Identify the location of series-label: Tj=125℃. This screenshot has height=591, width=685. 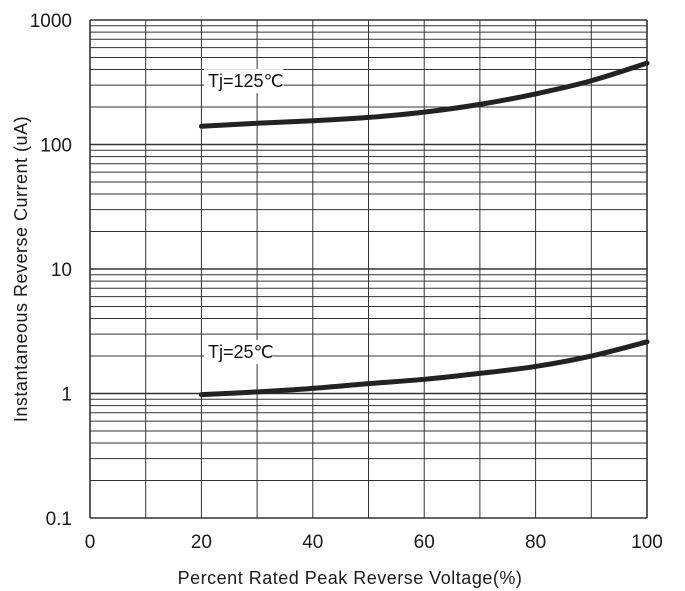
(246, 81).